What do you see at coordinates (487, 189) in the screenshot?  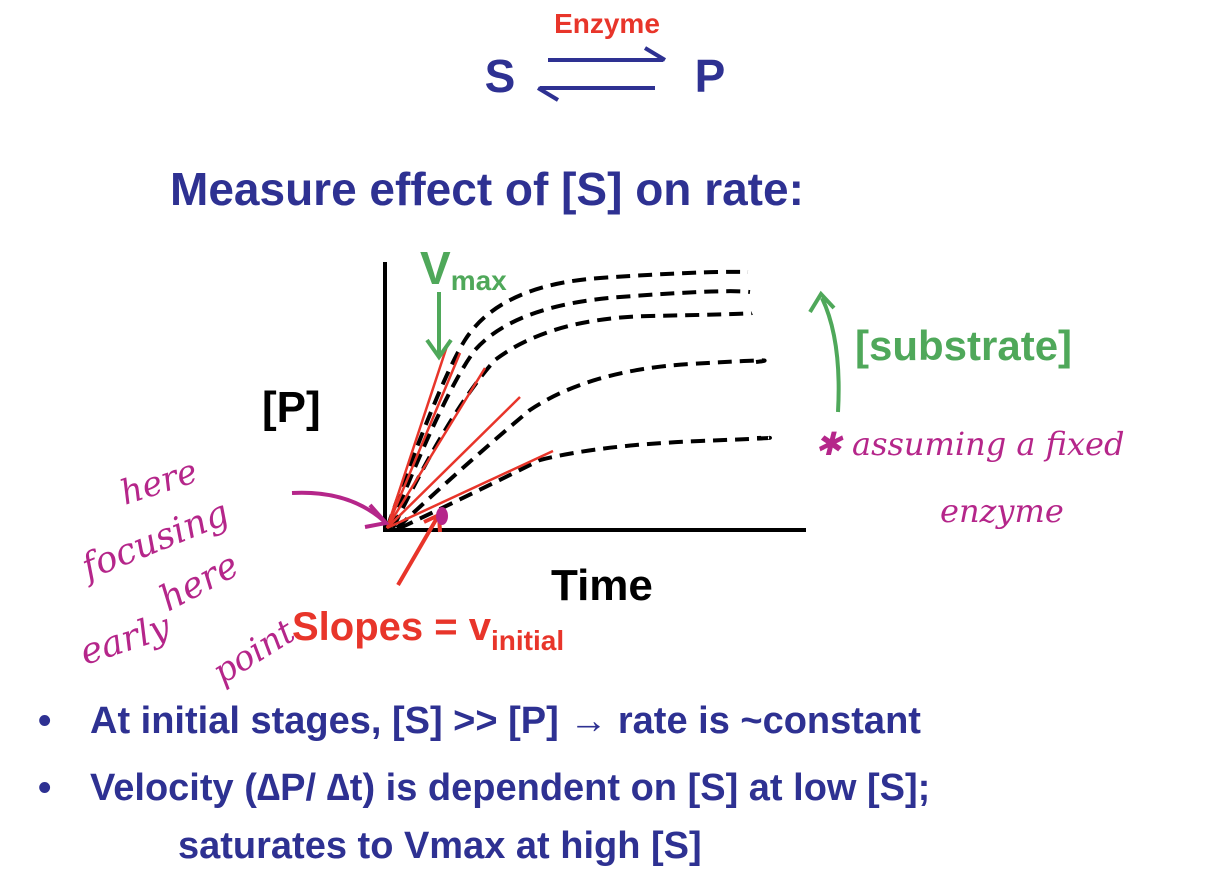 I see `slide-title: Measure effect of [S] on rate:` at bounding box center [487, 189].